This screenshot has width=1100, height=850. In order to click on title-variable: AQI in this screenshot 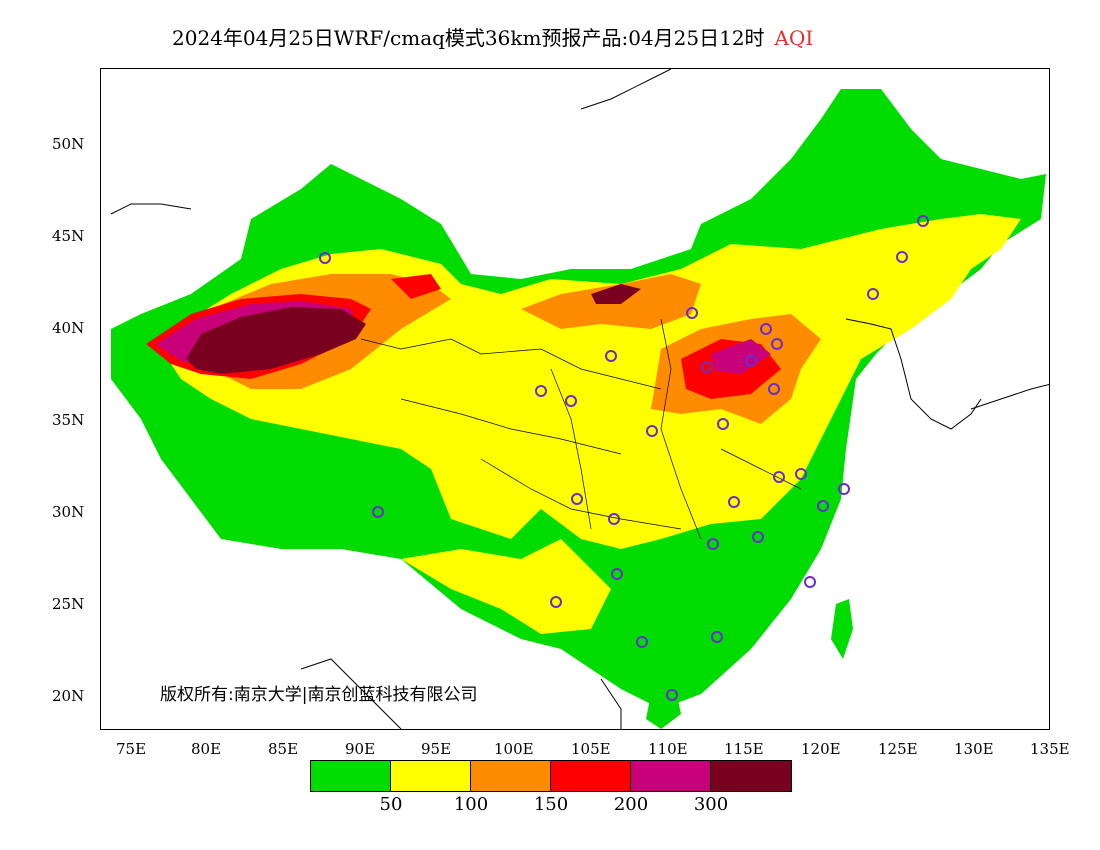, I will do `click(794, 38)`.